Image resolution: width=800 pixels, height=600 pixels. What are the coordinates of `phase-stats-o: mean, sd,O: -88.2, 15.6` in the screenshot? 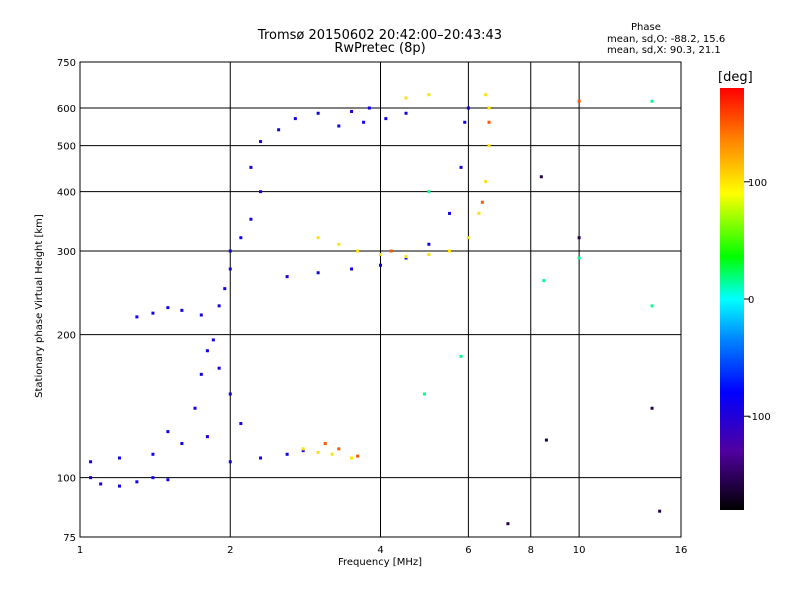 It's located at (666, 39).